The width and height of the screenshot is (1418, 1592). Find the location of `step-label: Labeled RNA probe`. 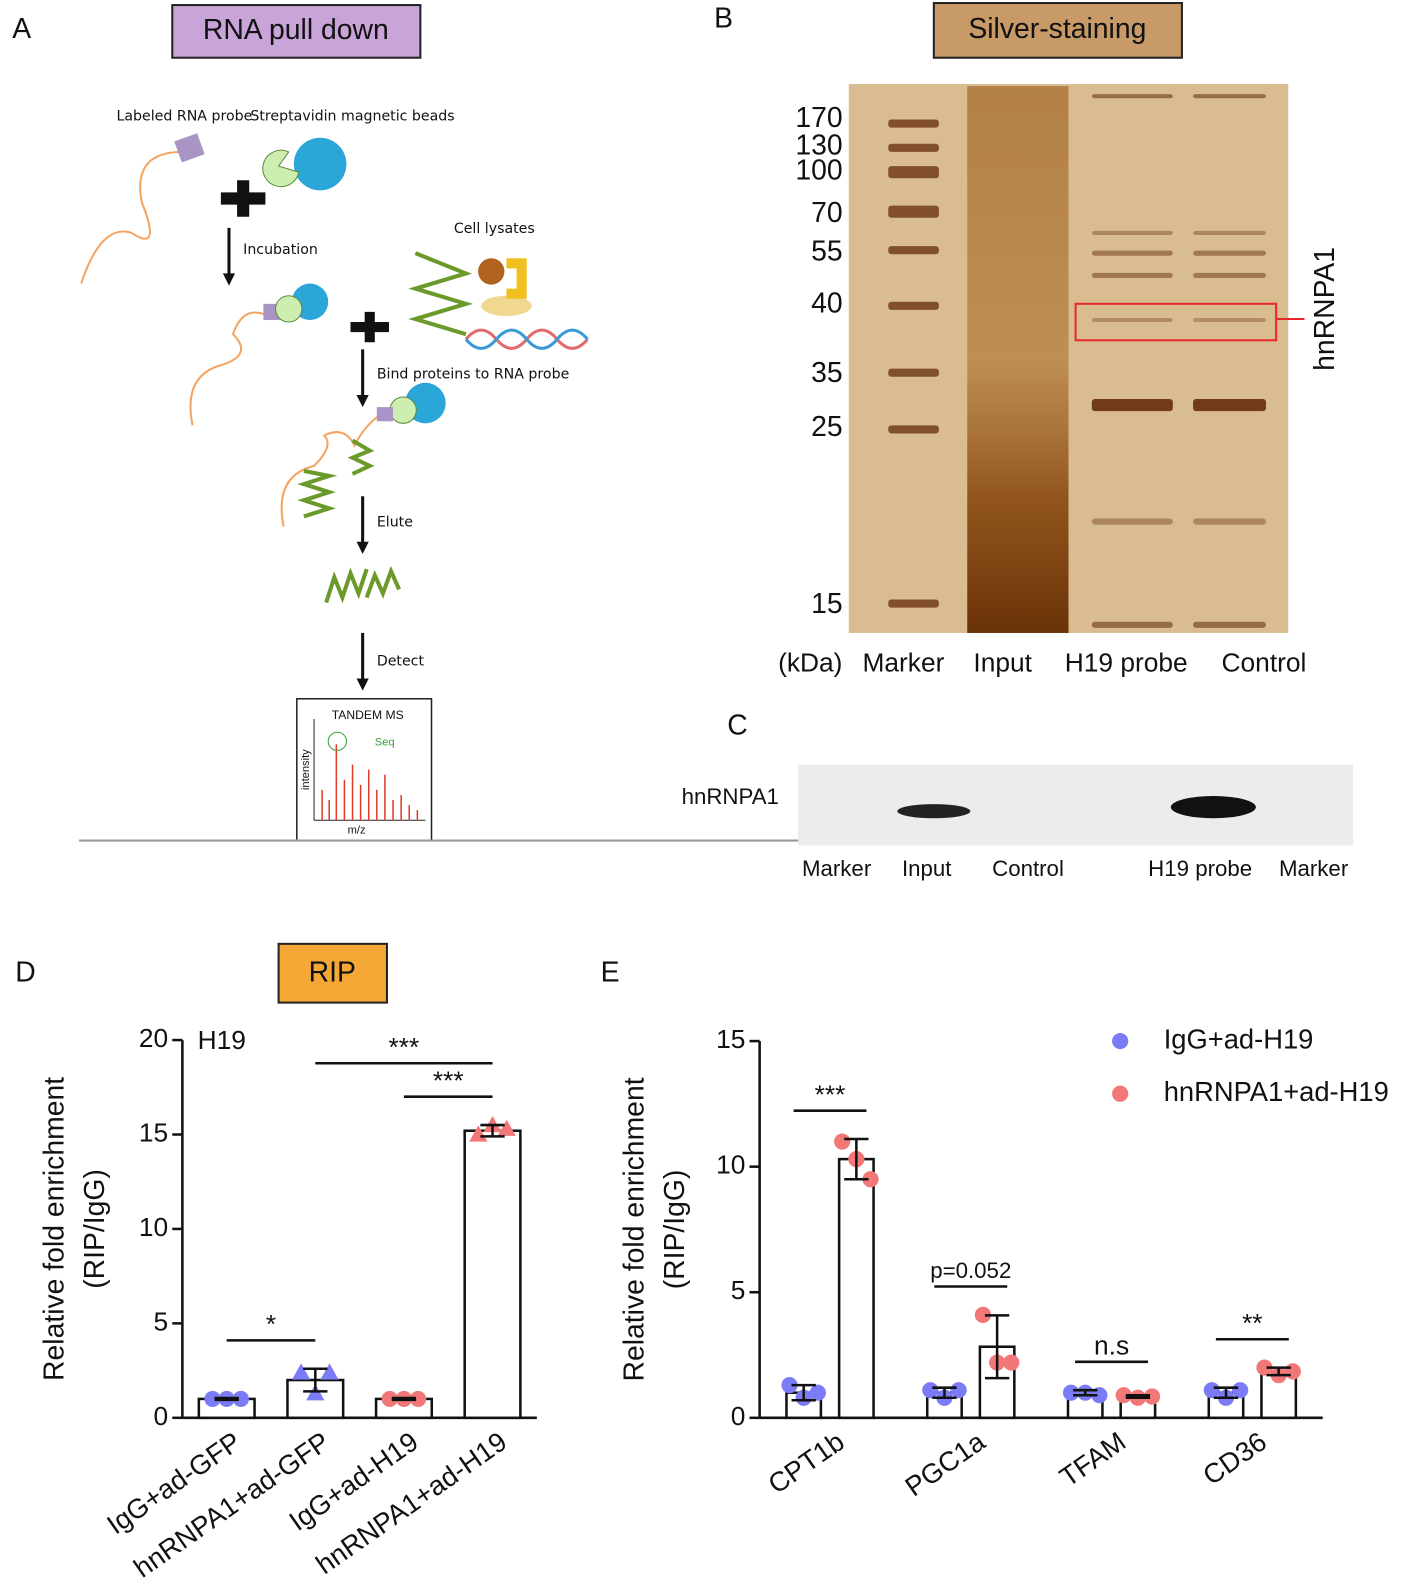

step-label: Labeled RNA probe is located at coordinates (184, 116).